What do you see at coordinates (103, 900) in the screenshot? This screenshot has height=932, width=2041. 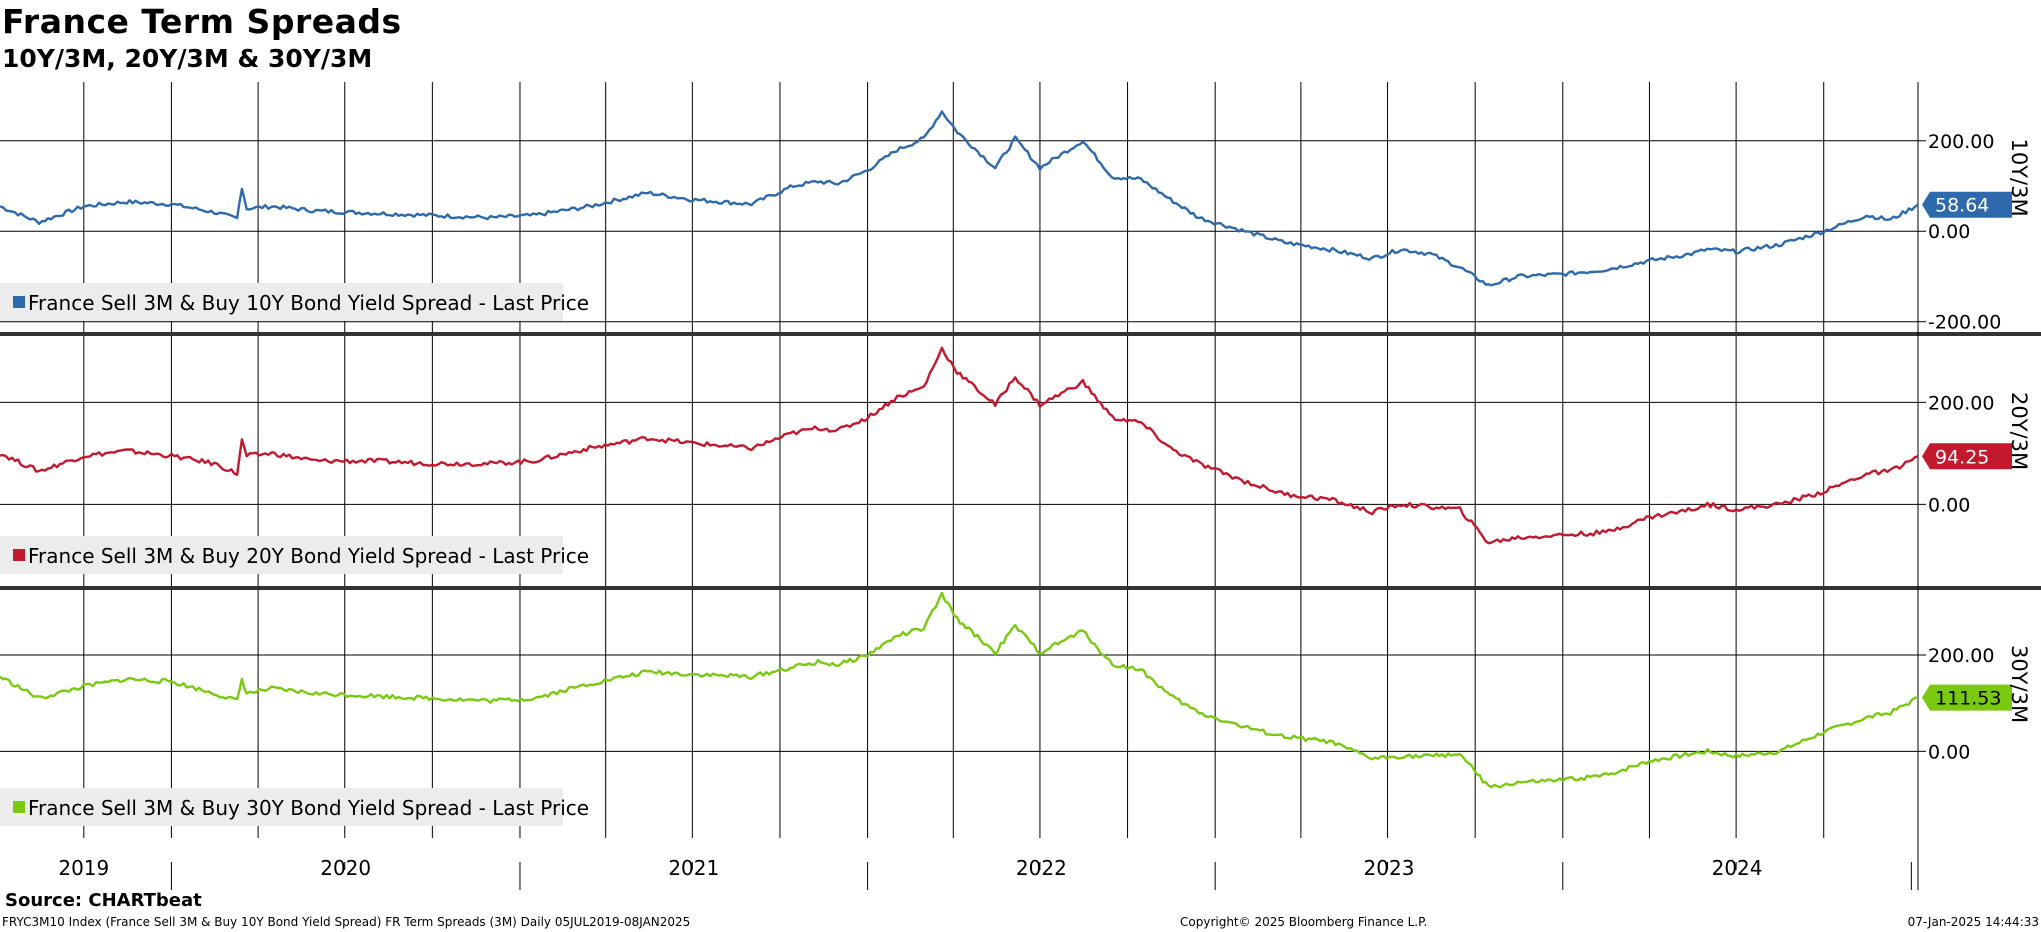 I see `source-label: Source: CHARTbeat` at bounding box center [103, 900].